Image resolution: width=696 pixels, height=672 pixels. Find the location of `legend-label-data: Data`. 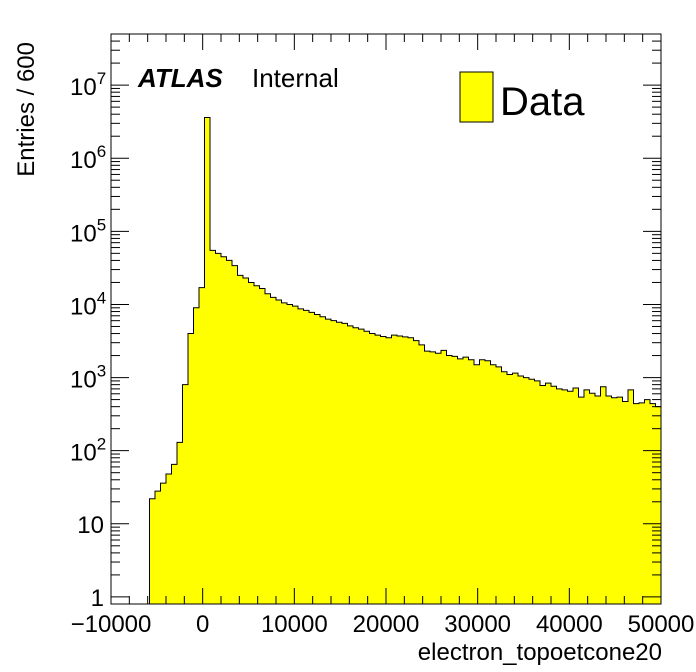

legend-label-data: Data is located at coordinates (542, 102).